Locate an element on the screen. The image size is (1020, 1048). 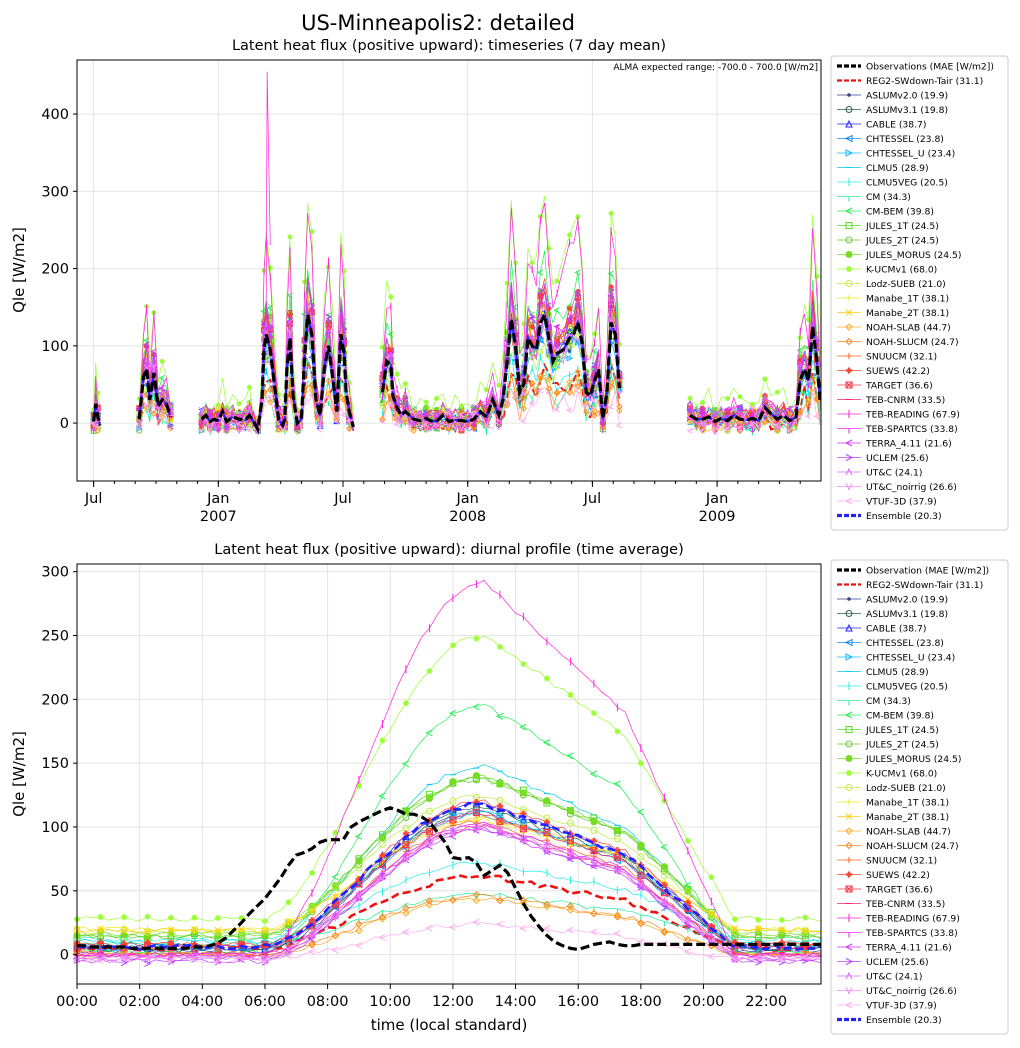
legend-label: TEB-CNRM (33.5) is located at coordinates (905, 904).